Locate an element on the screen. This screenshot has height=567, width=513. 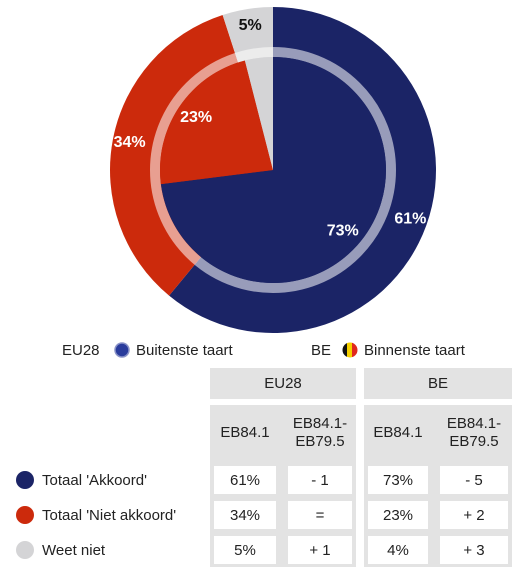
cell-text: = is located at coordinates (320, 515).